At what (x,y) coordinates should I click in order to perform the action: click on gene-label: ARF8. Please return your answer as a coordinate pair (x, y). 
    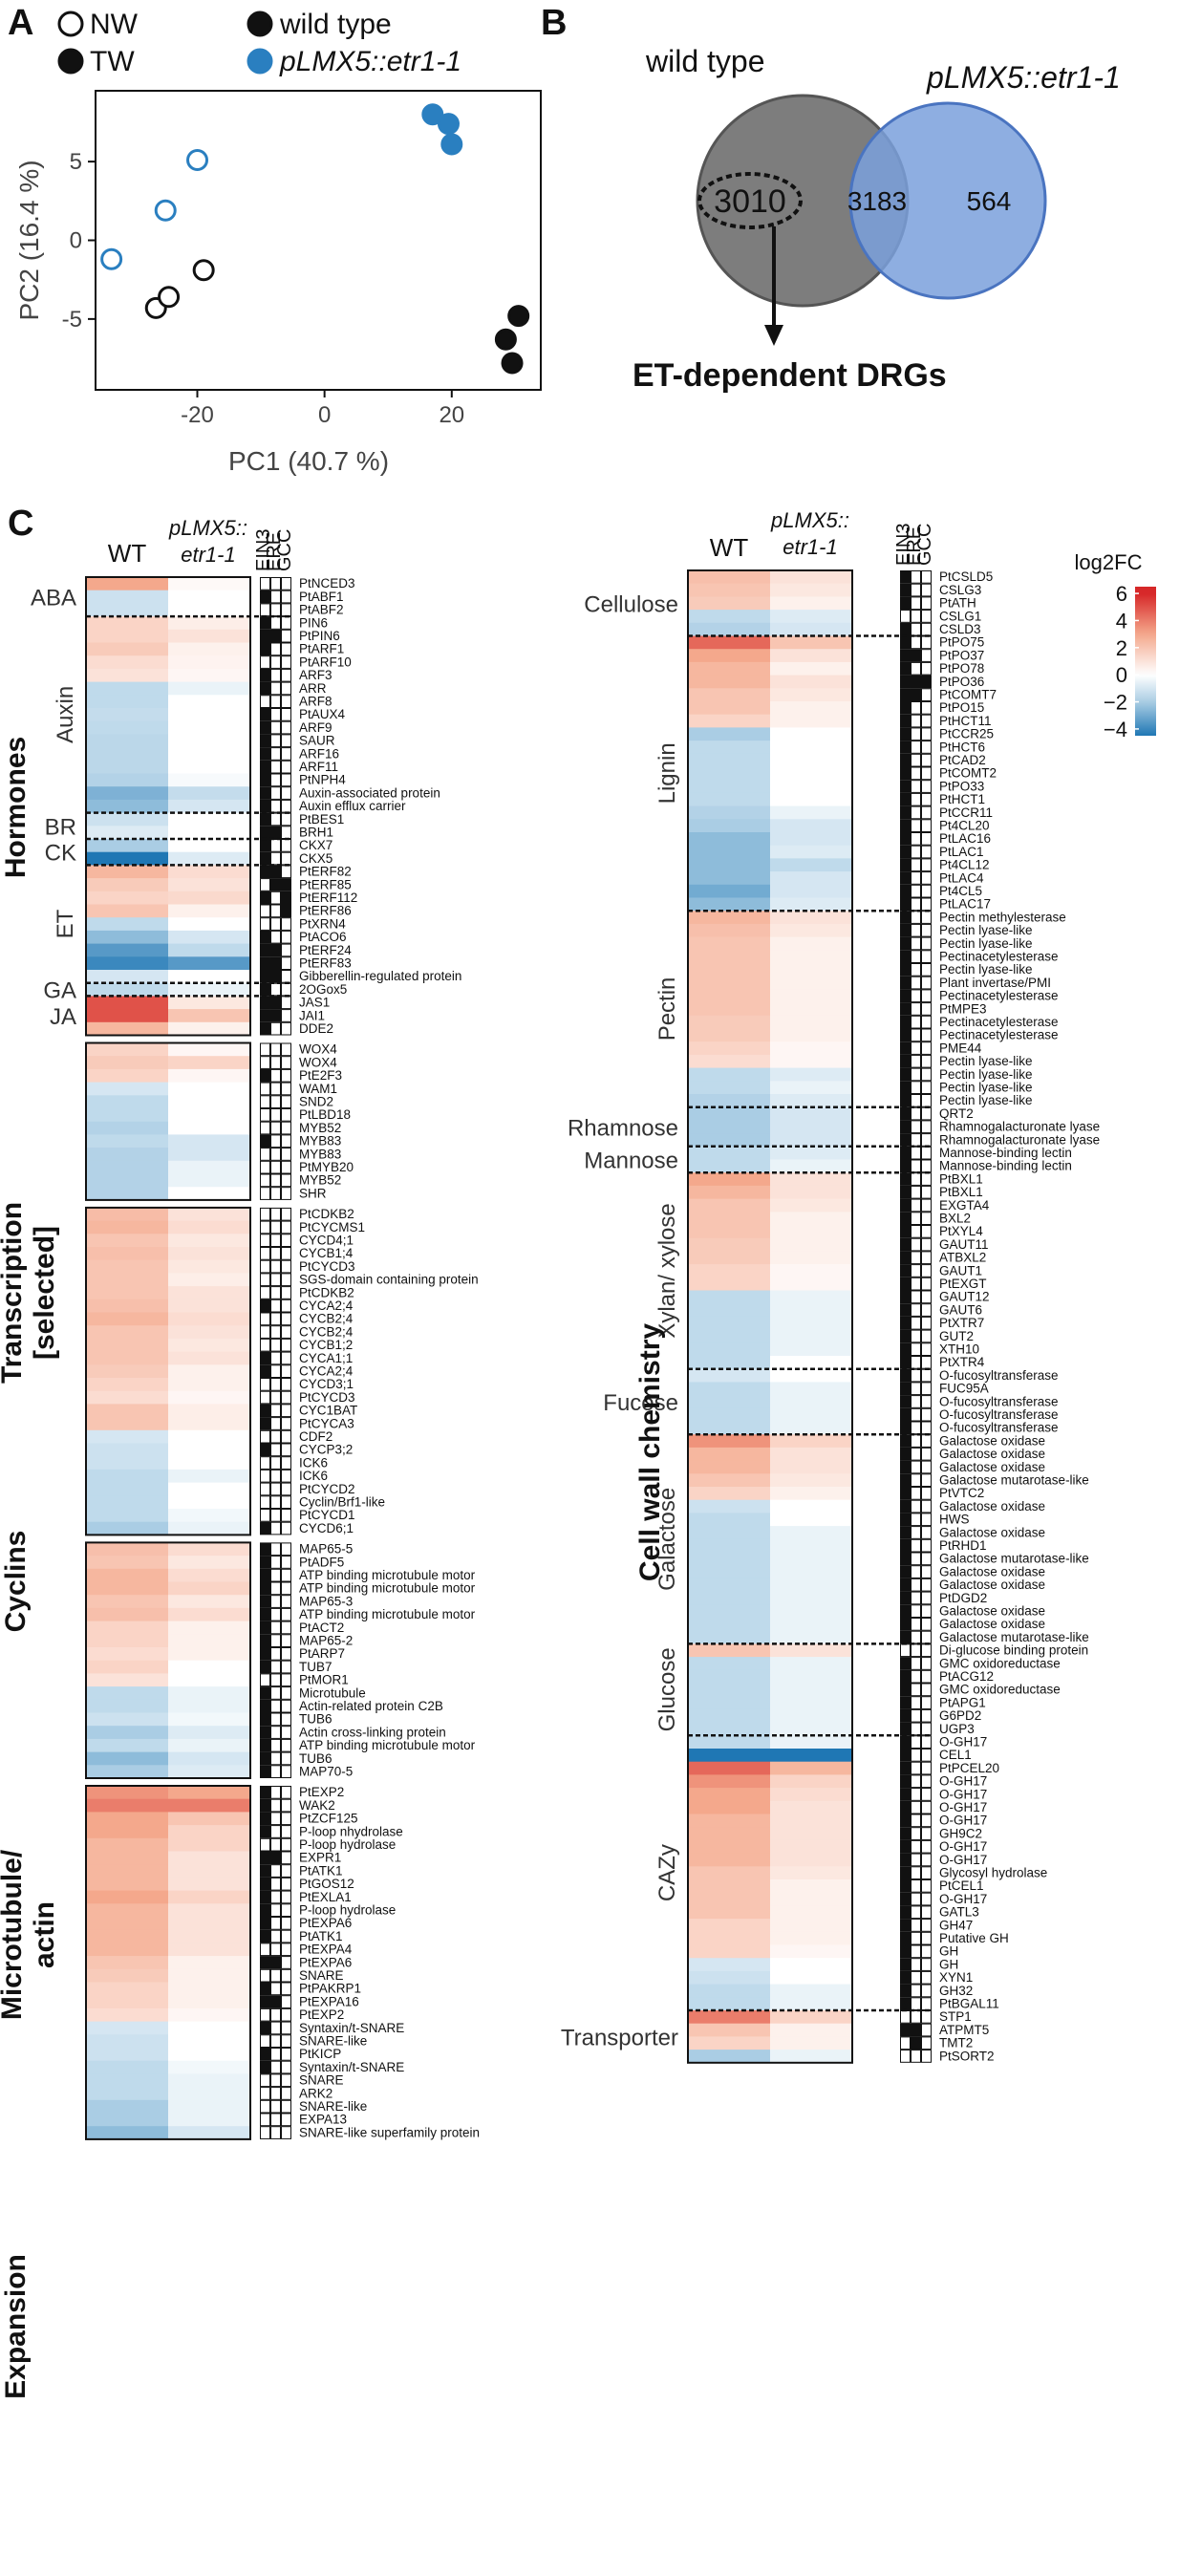
    Looking at the image, I should click on (315, 702).